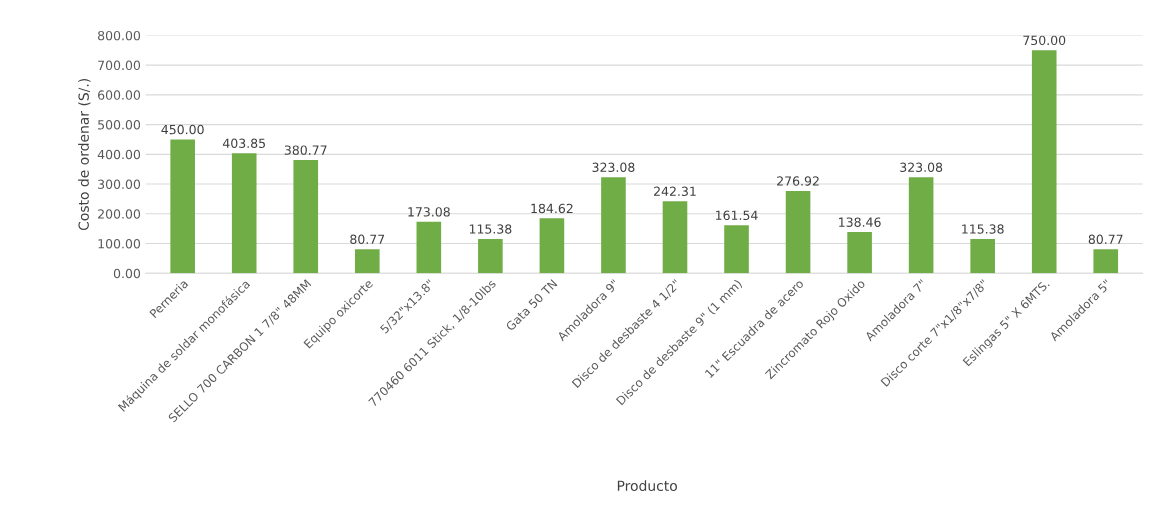 This screenshot has height=506, width=1166. What do you see at coordinates (182, 129) in the screenshot?
I see `data-label: 450.00` at bounding box center [182, 129].